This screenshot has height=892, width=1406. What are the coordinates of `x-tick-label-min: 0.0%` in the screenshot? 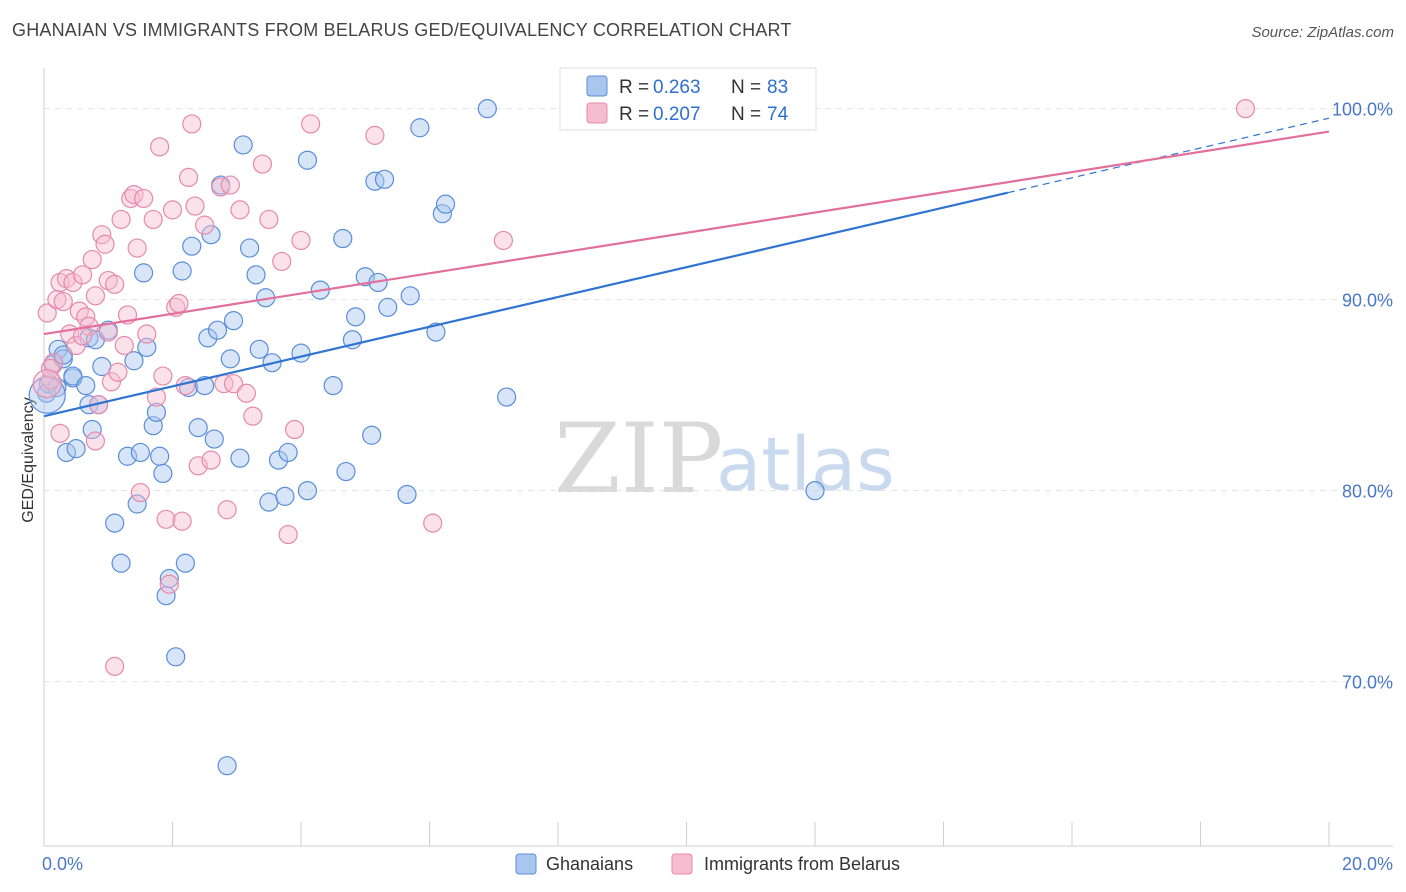 It's located at (62, 864).